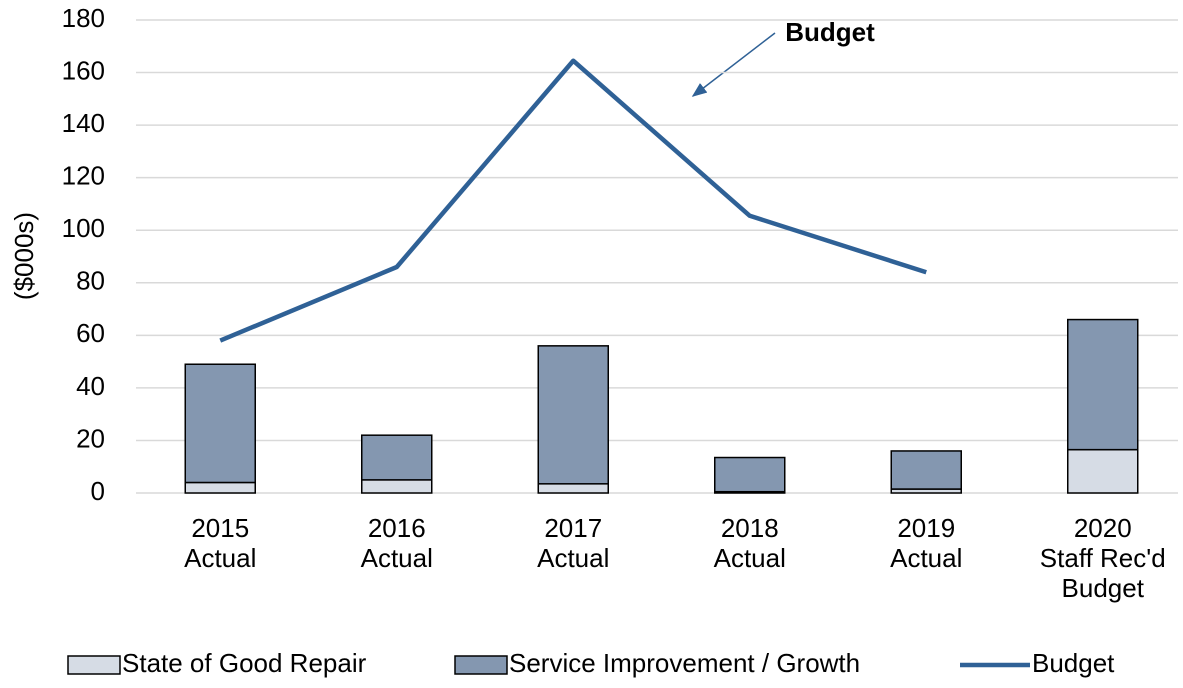  What do you see at coordinates (83, 18) in the screenshot?
I see `y-tick-label: 180` at bounding box center [83, 18].